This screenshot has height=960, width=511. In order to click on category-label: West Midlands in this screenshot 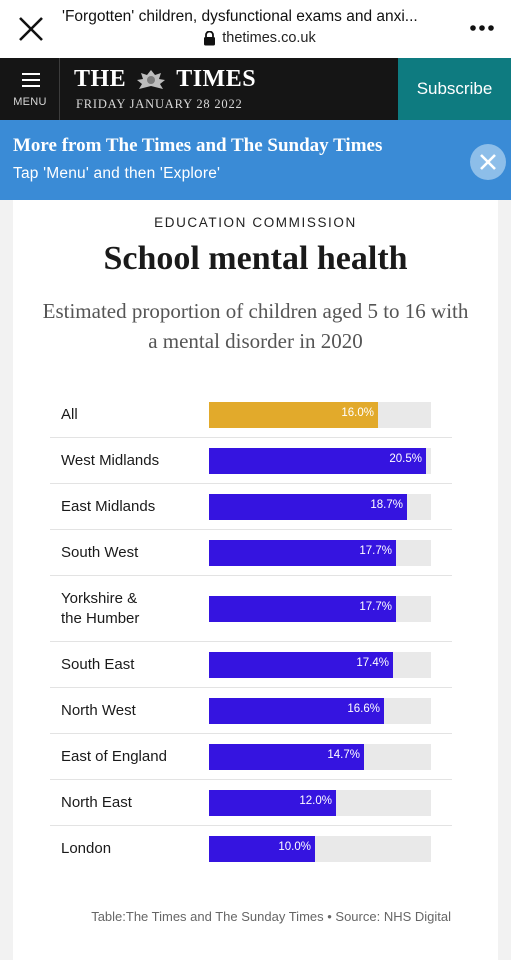, I will do `click(110, 460)`.